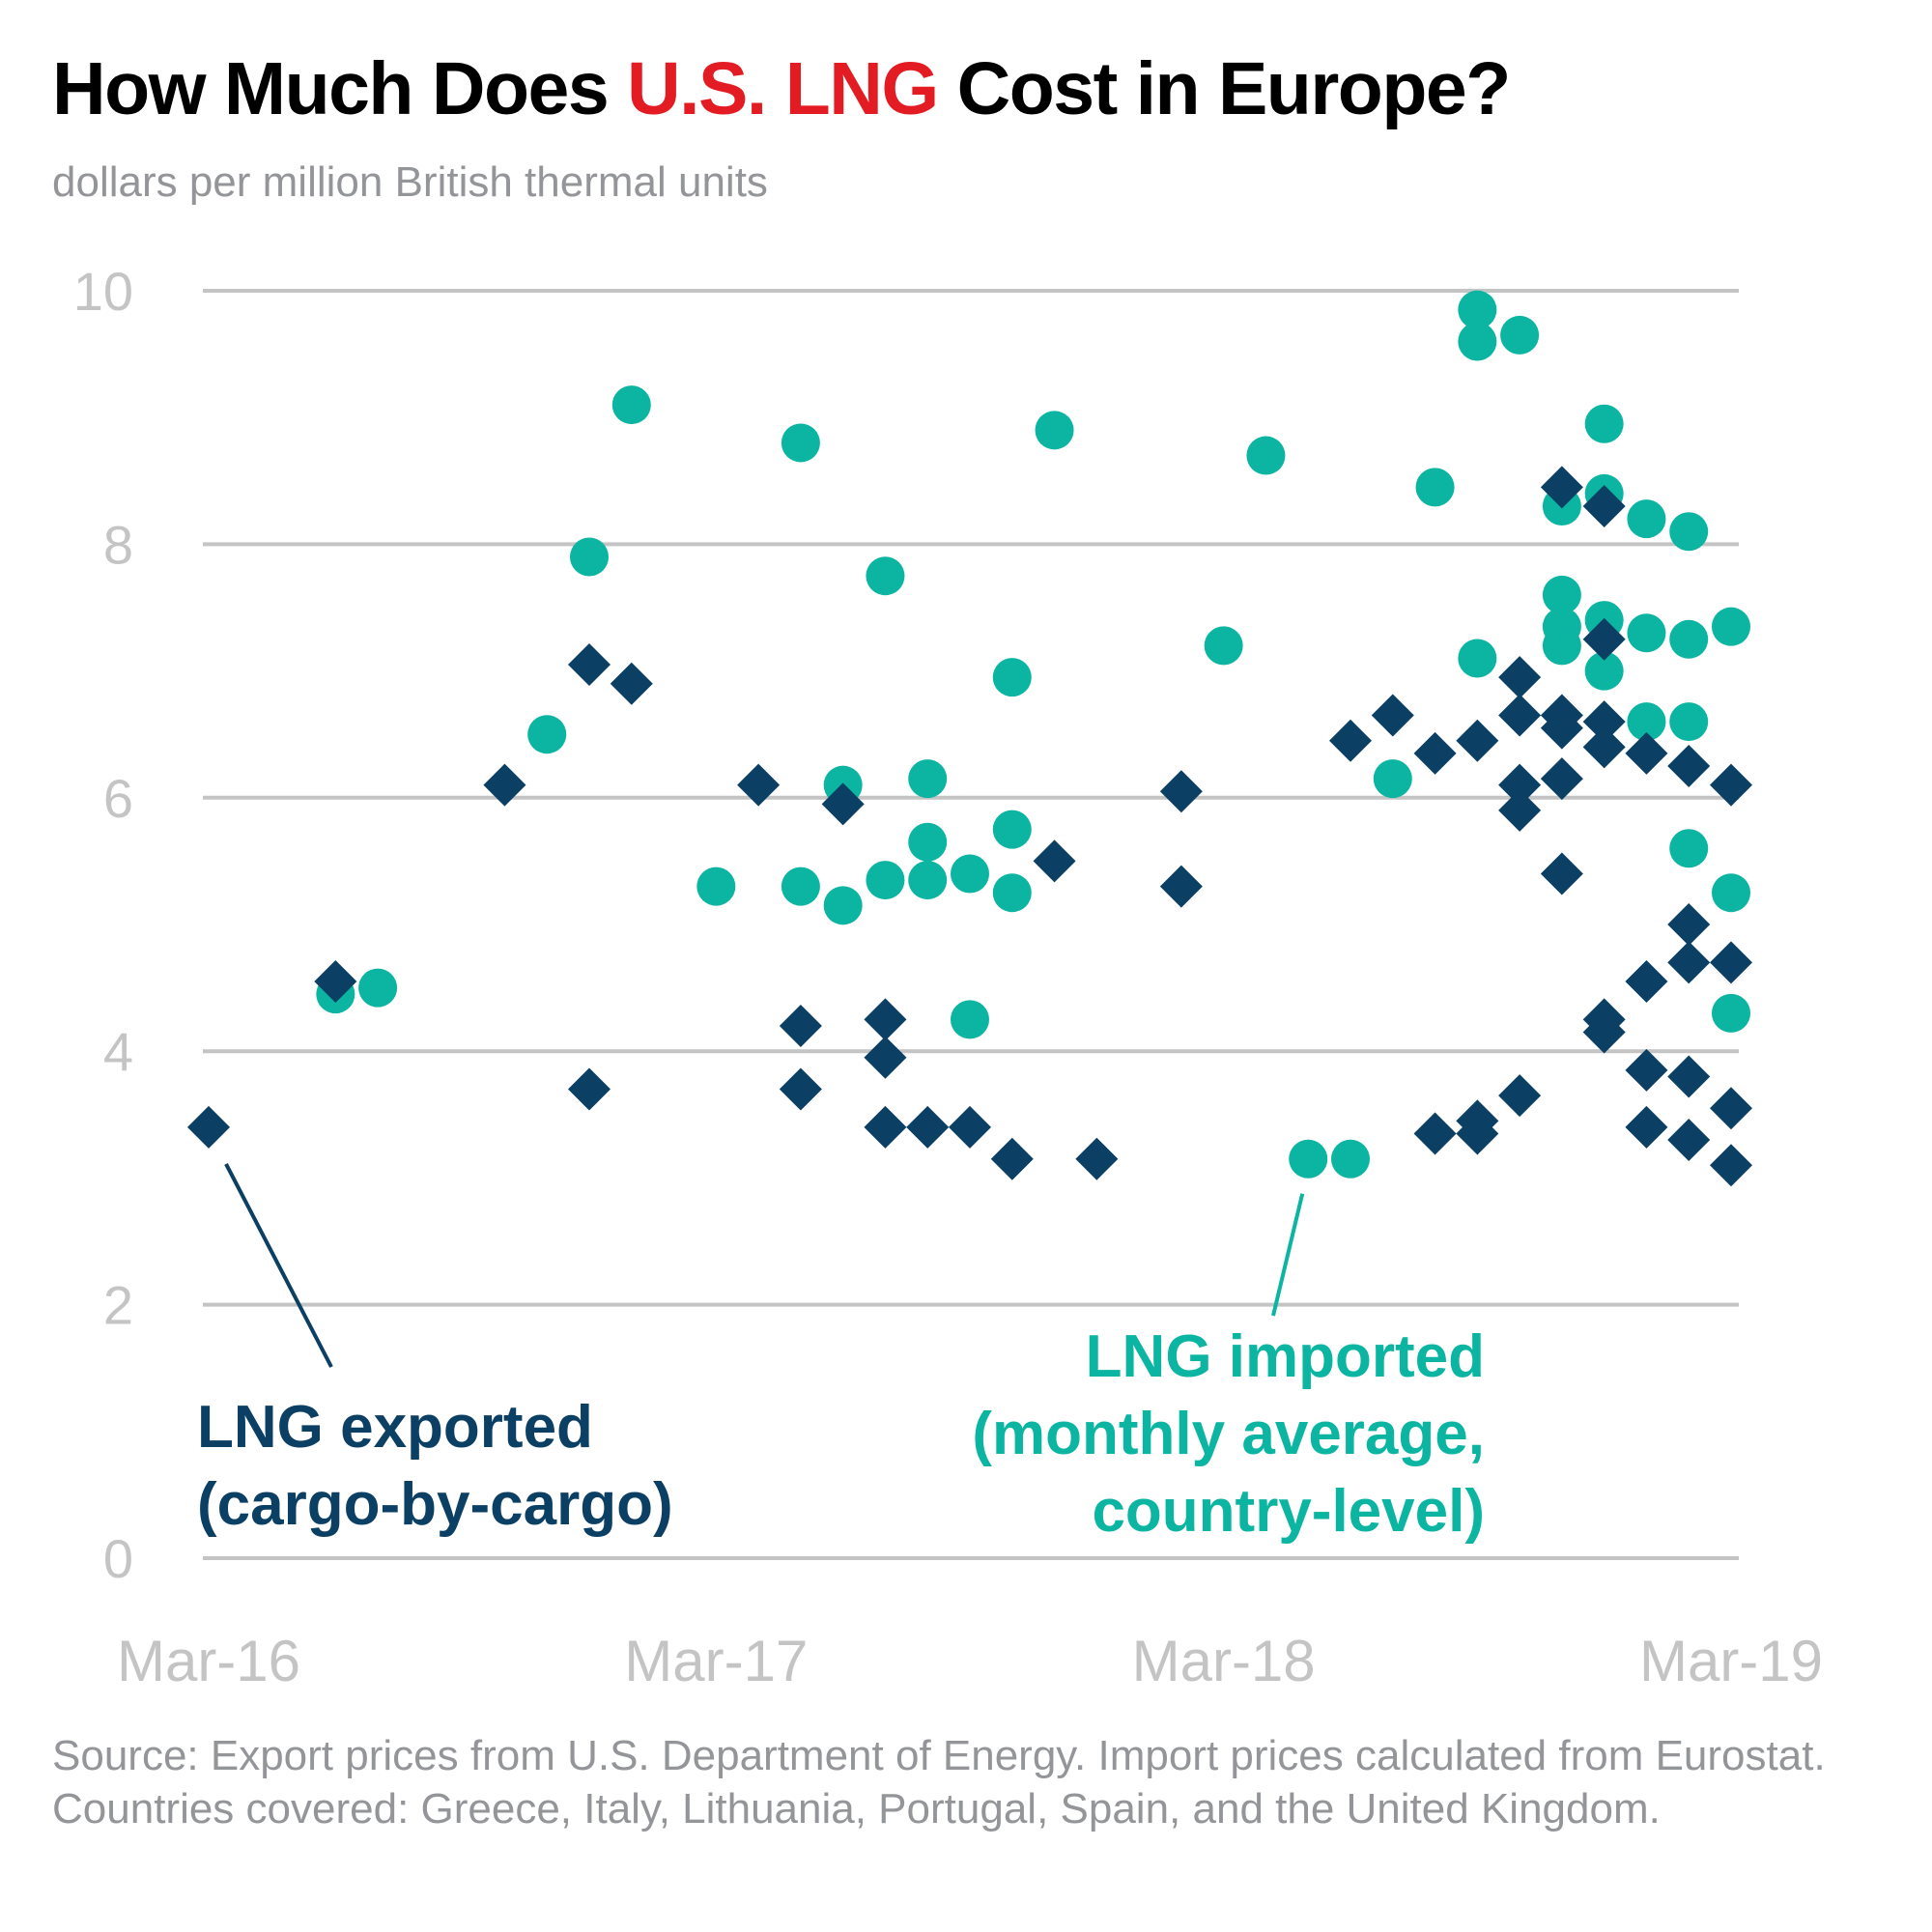 The width and height of the screenshot is (1932, 1932). Describe the element at coordinates (716, 1661) in the screenshot. I see `x-tick-label: Mar-17` at that location.